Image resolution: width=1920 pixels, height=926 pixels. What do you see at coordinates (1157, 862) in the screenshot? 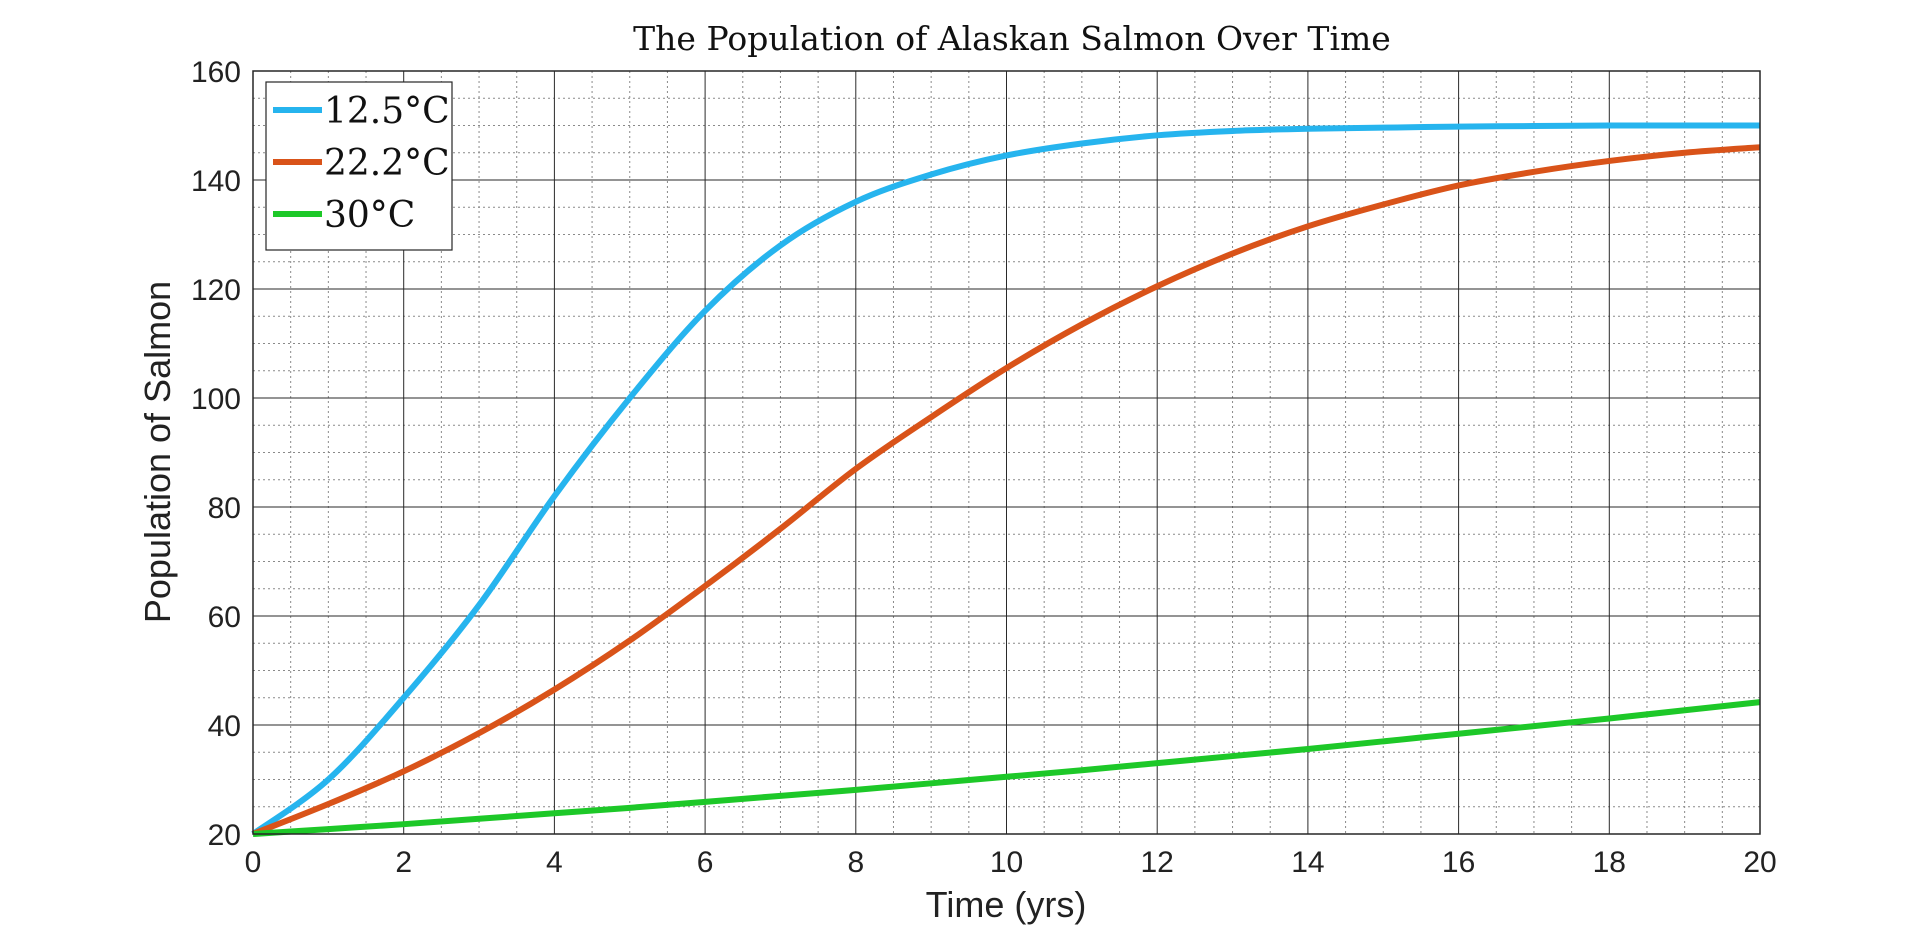
I see `x-tick-label: 12` at bounding box center [1157, 862].